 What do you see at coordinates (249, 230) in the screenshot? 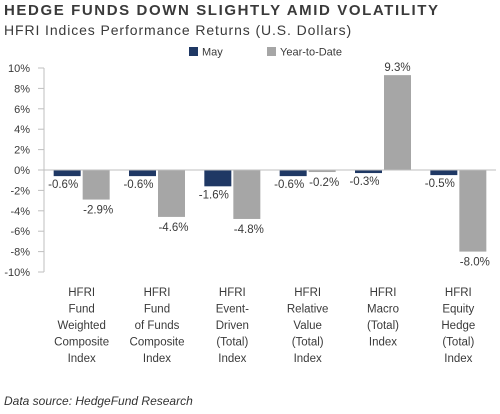
I see `data-label-ytd: -4.8%` at bounding box center [249, 230].